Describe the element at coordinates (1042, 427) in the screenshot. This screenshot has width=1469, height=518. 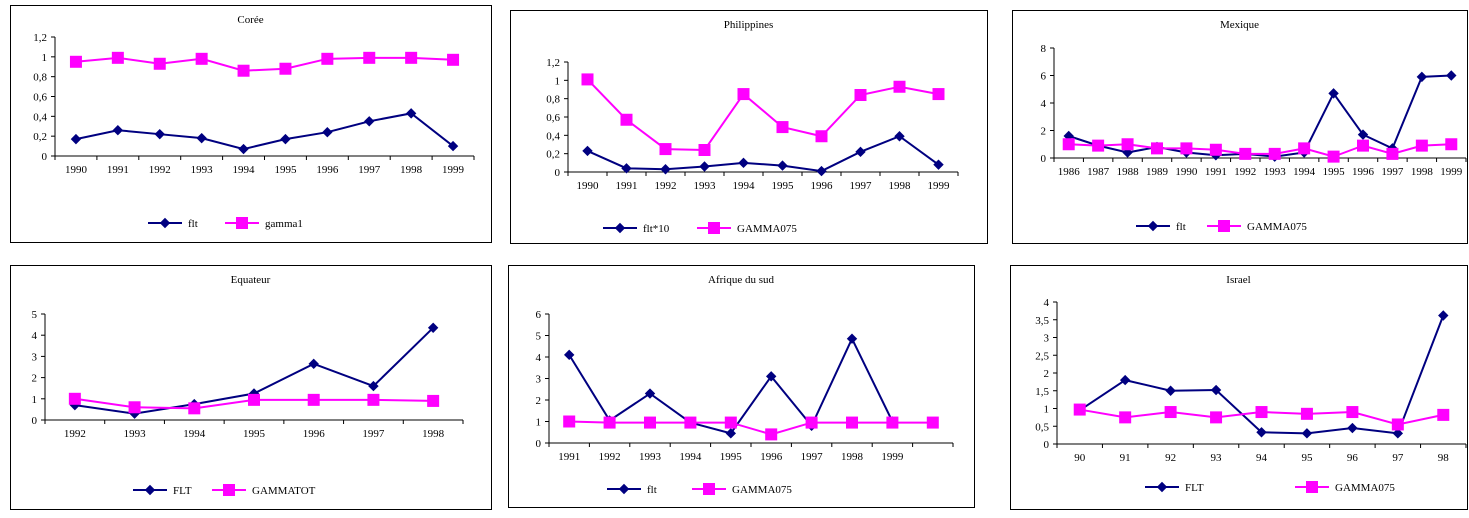
I see `y-tick-label: 0,5` at that location.